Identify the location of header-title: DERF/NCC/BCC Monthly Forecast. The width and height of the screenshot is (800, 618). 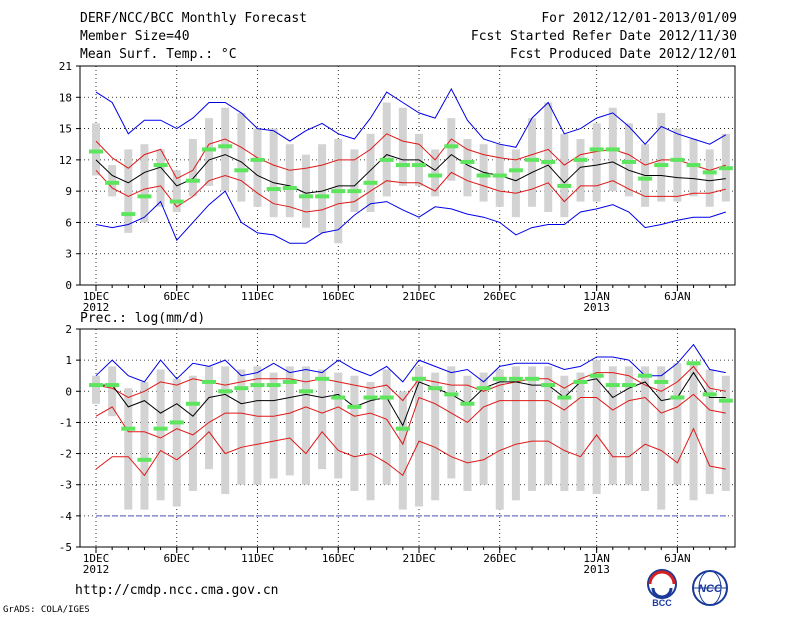
(193, 18).